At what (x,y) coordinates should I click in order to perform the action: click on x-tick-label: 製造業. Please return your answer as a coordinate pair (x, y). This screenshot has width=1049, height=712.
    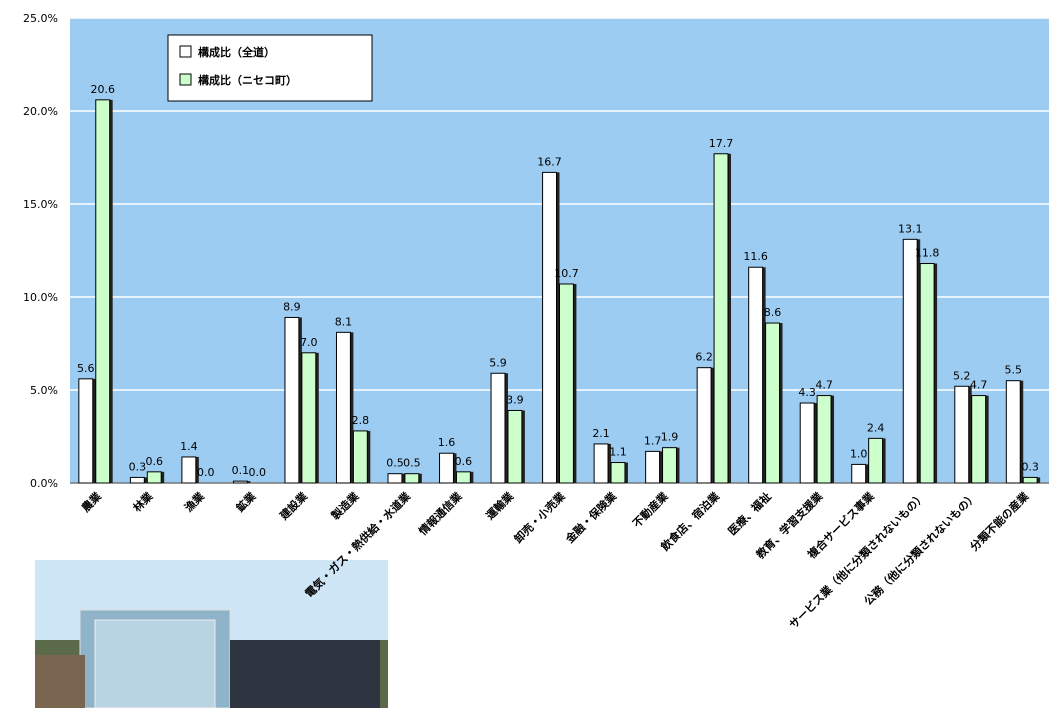
    Looking at the image, I should click on (345, 506).